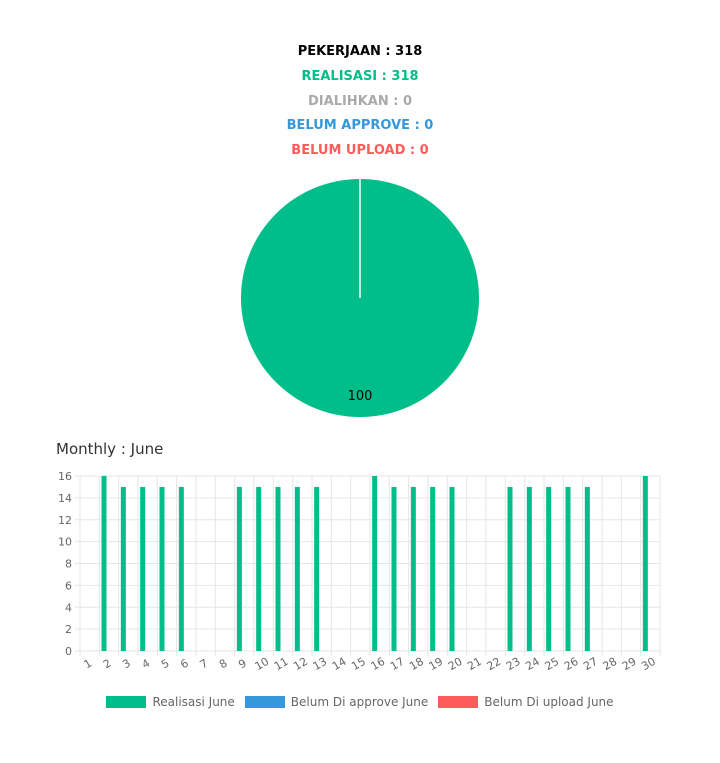  What do you see at coordinates (397, 664) in the screenshot?
I see `x-tick-label: 17` at bounding box center [397, 664].